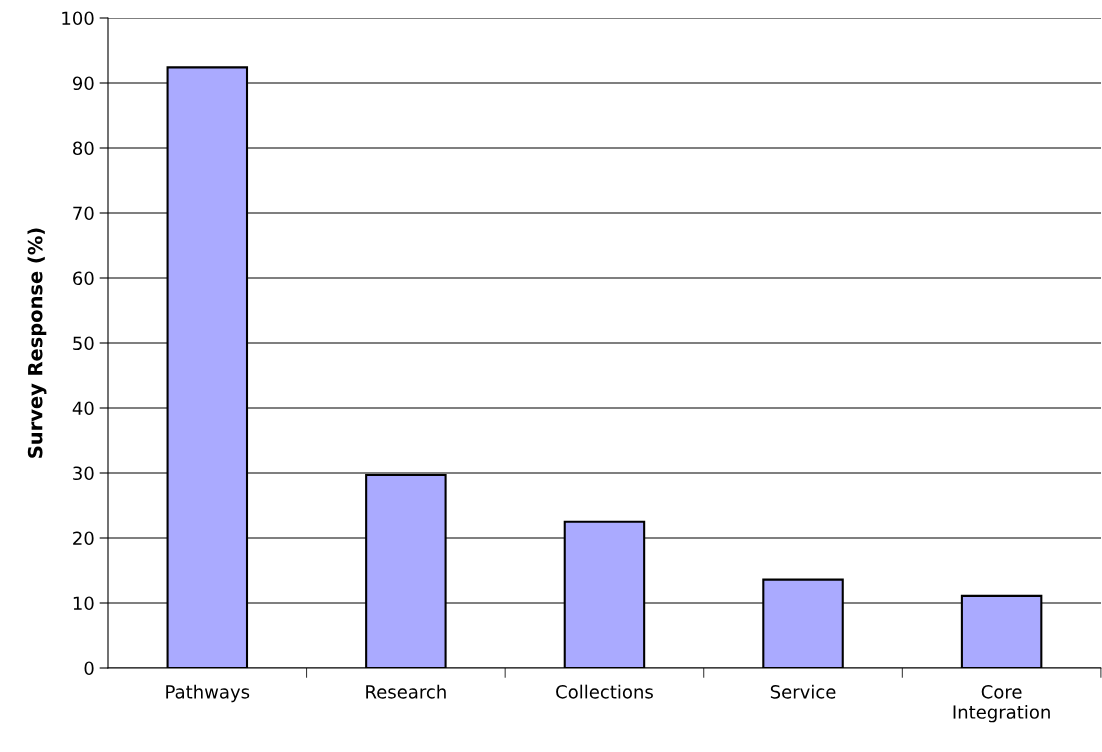 The width and height of the screenshot is (1102, 752). I want to click on y-tick-label: 80, so click(83, 148).